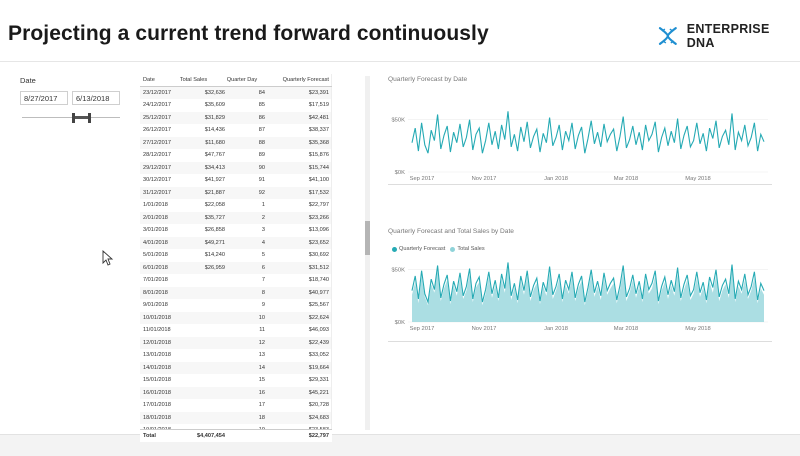  I want to click on cell-quarter-day: 10, so click(248, 317).